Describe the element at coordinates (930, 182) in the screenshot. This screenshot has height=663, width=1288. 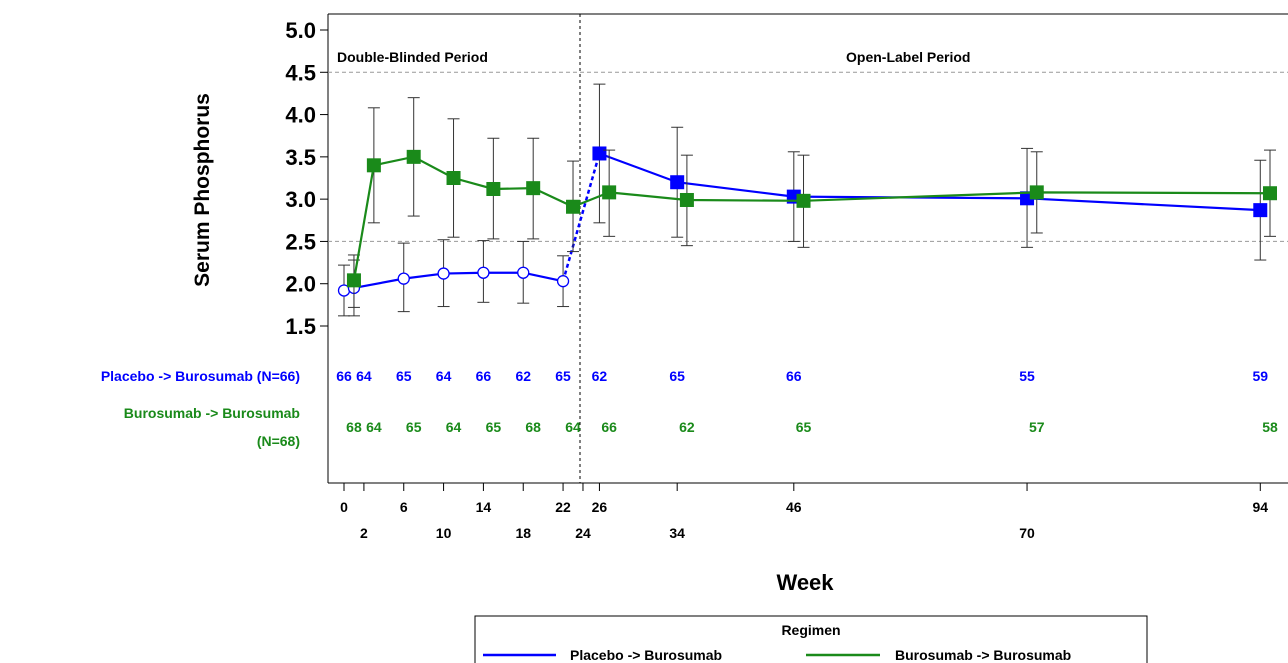
I see `placebo-line-open-label` at that location.